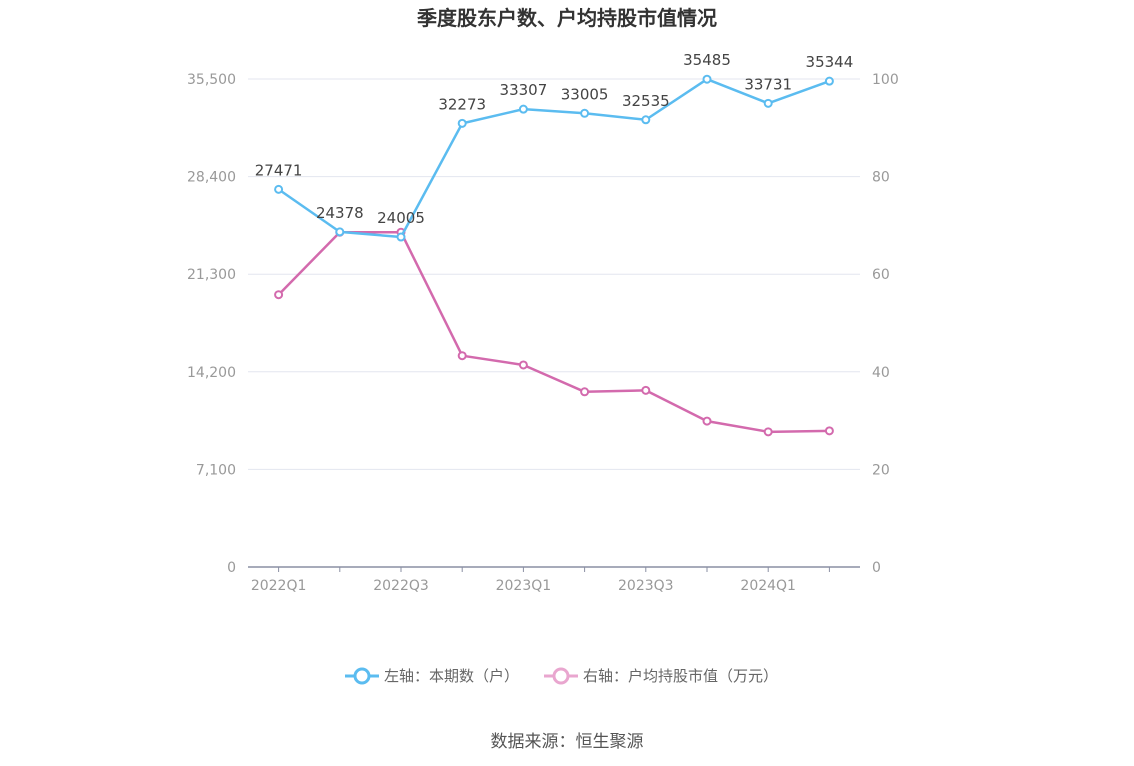 The height and width of the screenshot is (766, 1134). What do you see at coordinates (211, 178) in the screenshot?
I see `y-left-tick-label: 28,400` at bounding box center [211, 178].